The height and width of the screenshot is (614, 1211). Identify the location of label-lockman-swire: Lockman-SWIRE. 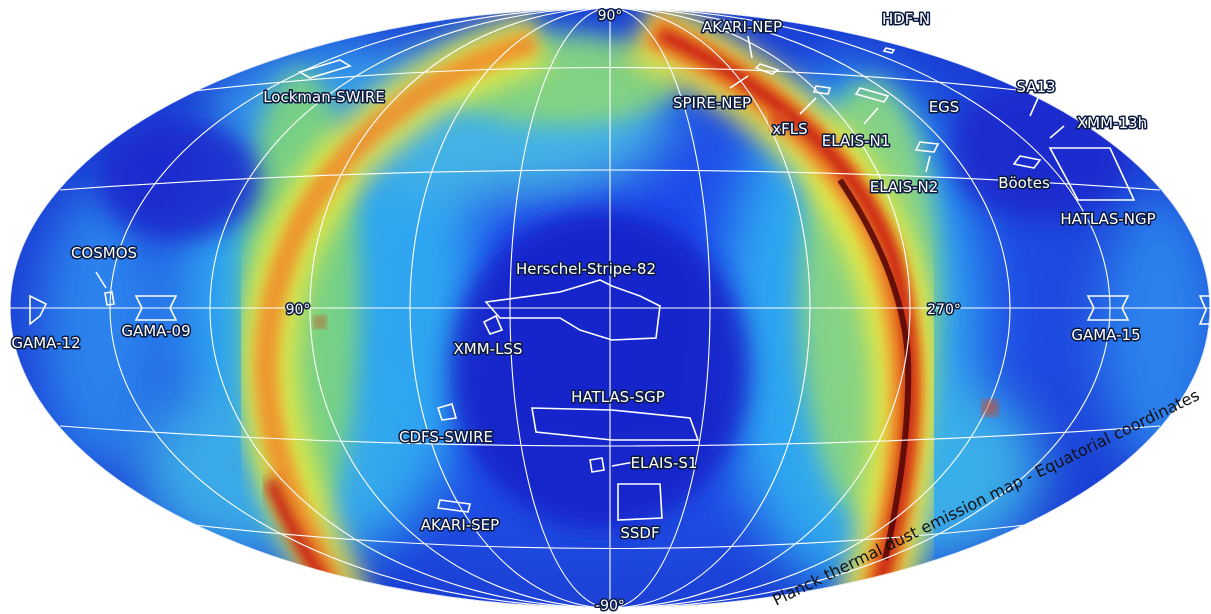
(324, 97).